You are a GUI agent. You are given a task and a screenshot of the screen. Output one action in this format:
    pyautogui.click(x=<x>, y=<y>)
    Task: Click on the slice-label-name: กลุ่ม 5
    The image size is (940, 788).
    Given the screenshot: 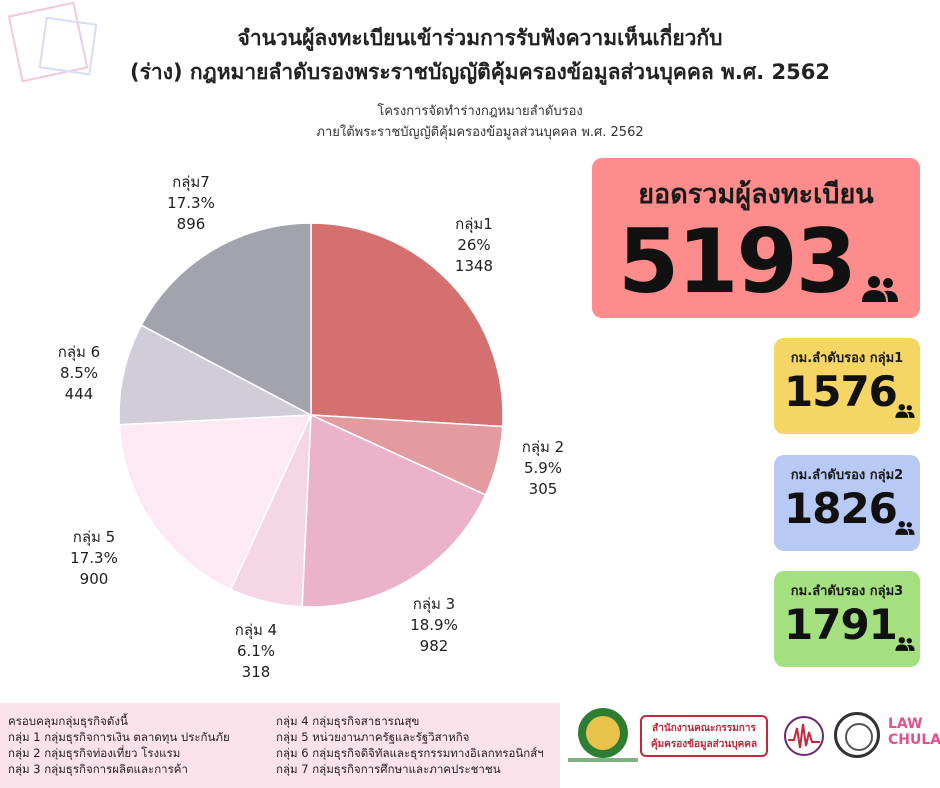 What is the action you would take?
    pyautogui.click(x=94, y=537)
    